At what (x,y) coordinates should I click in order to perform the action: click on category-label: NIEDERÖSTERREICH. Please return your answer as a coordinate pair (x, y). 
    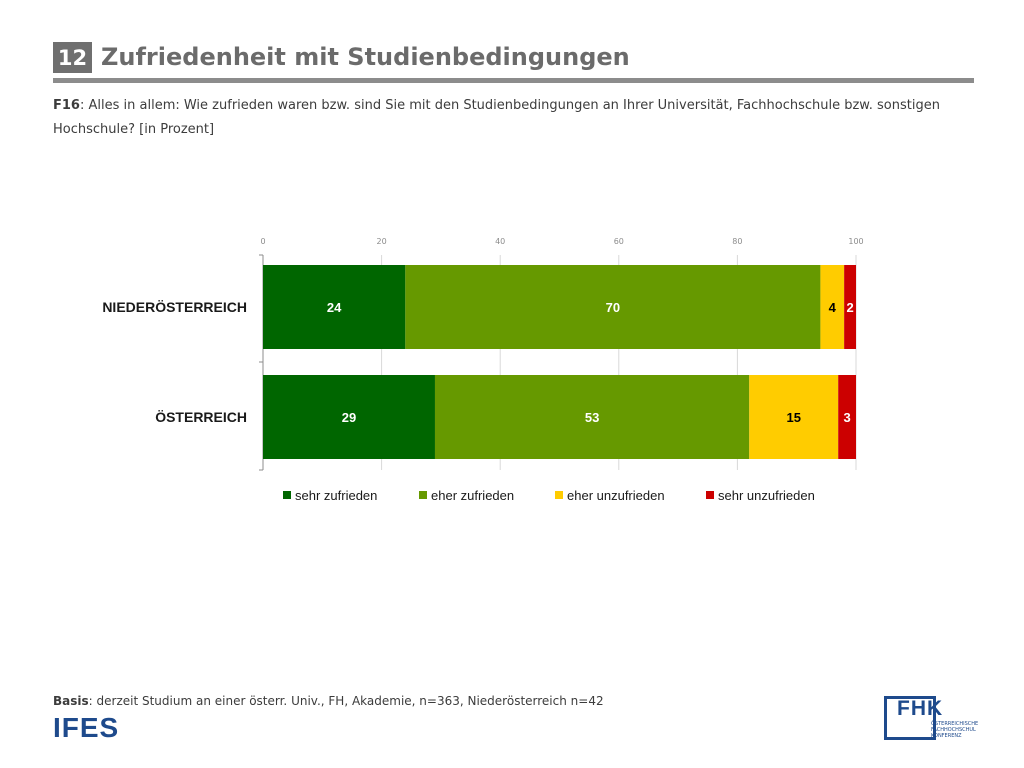
    Looking at the image, I should click on (174, 307).